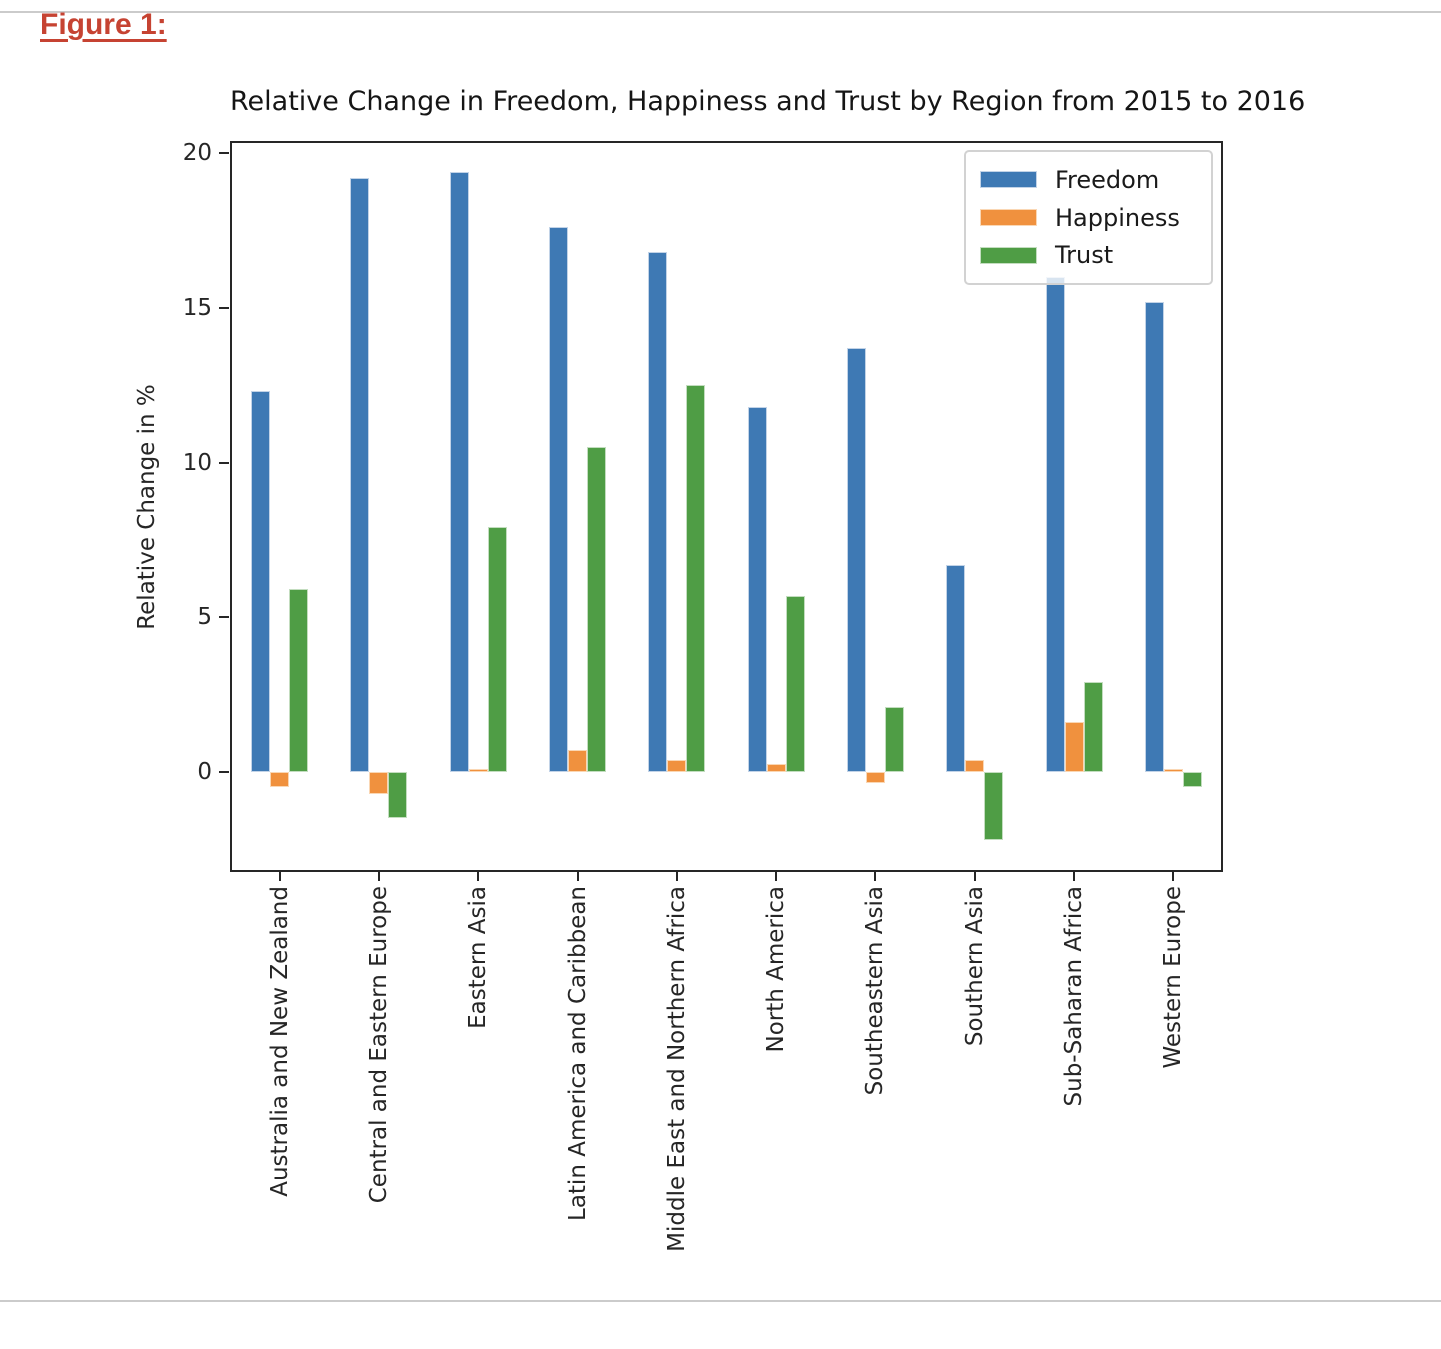  I want to click on bar-trust-eastern-asia, so click(497, 649).